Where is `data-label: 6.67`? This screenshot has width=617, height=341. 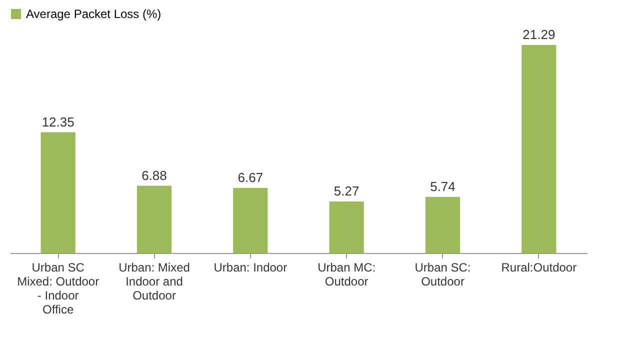 data-label: 6.67 is located at coordinates (251, 177).